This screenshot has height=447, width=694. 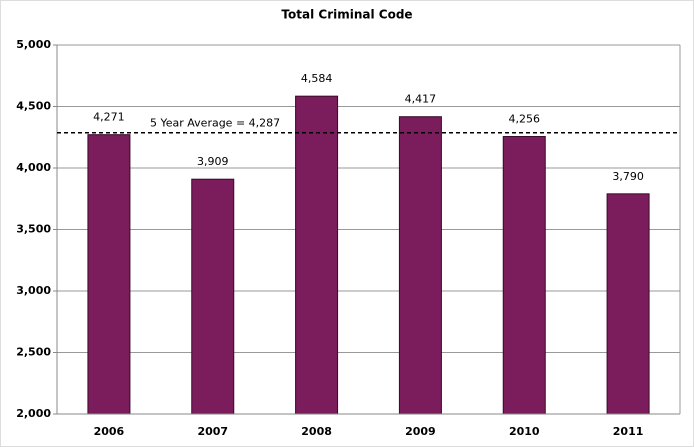 What do you see at coordinates (420, 431) in the screenshot?
I see `x-tick-label: 2009` at bounding box center [420, 431].